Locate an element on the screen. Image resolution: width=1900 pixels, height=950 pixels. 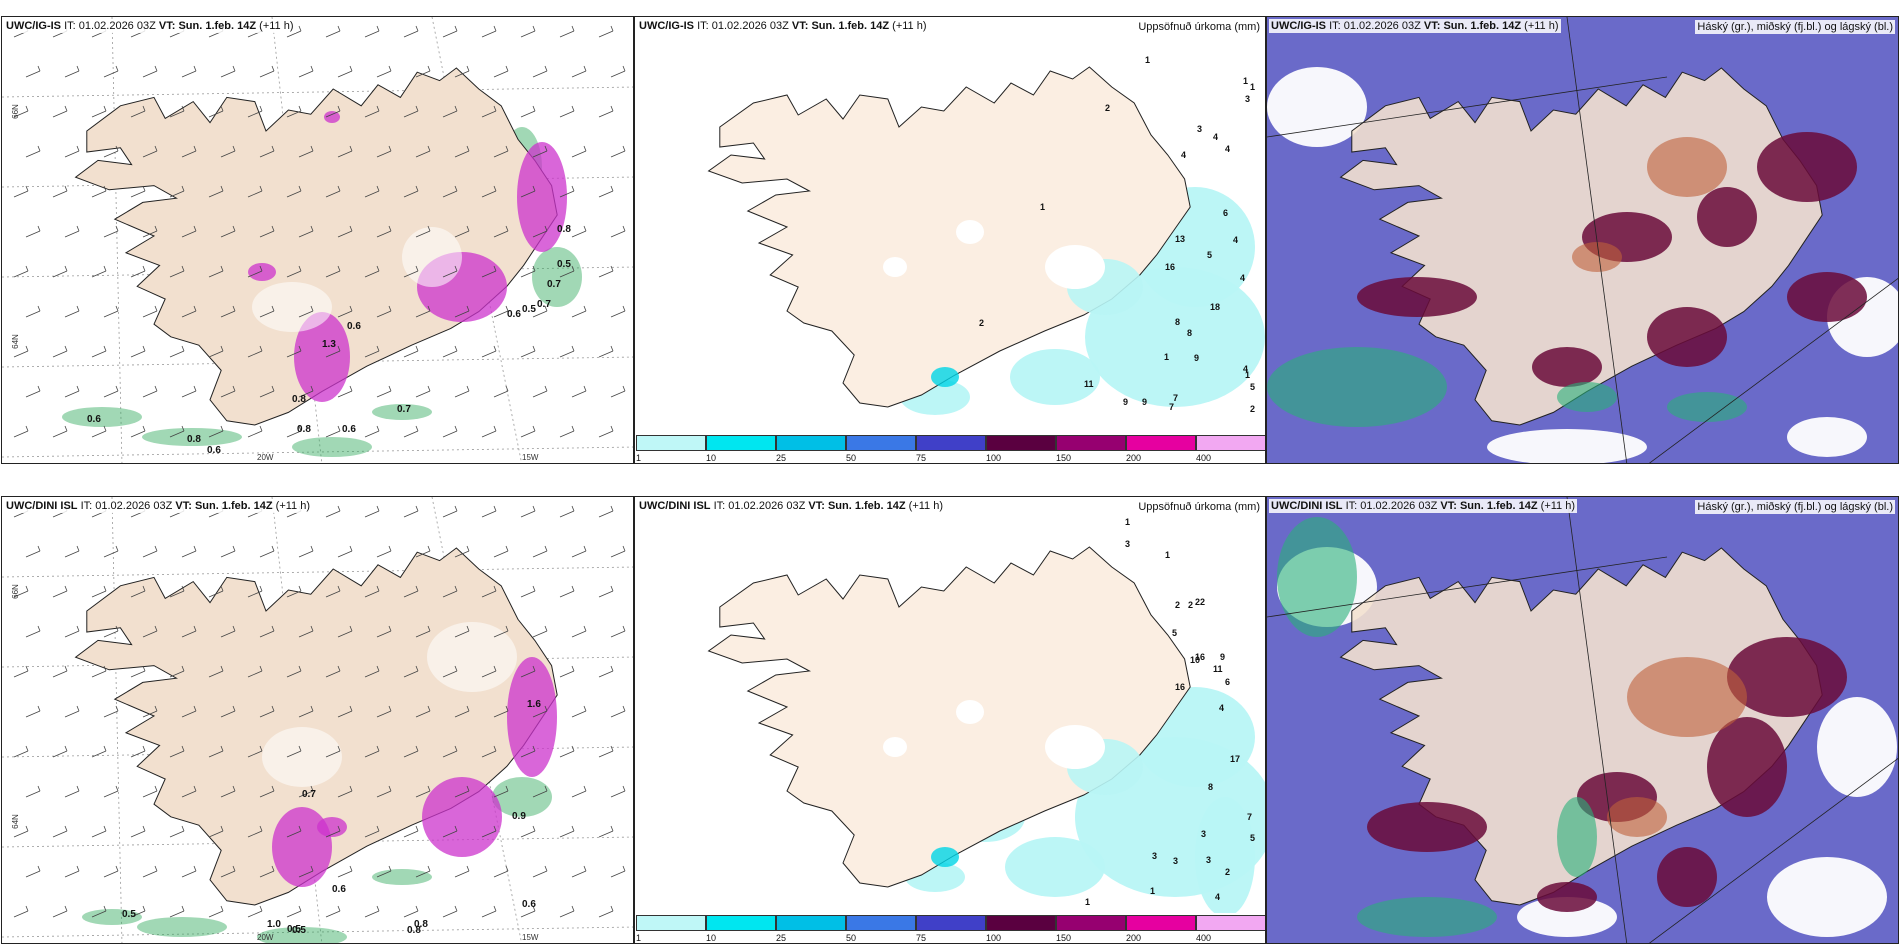
precip-value-label: 3 is located at coordinates (1248, 99).